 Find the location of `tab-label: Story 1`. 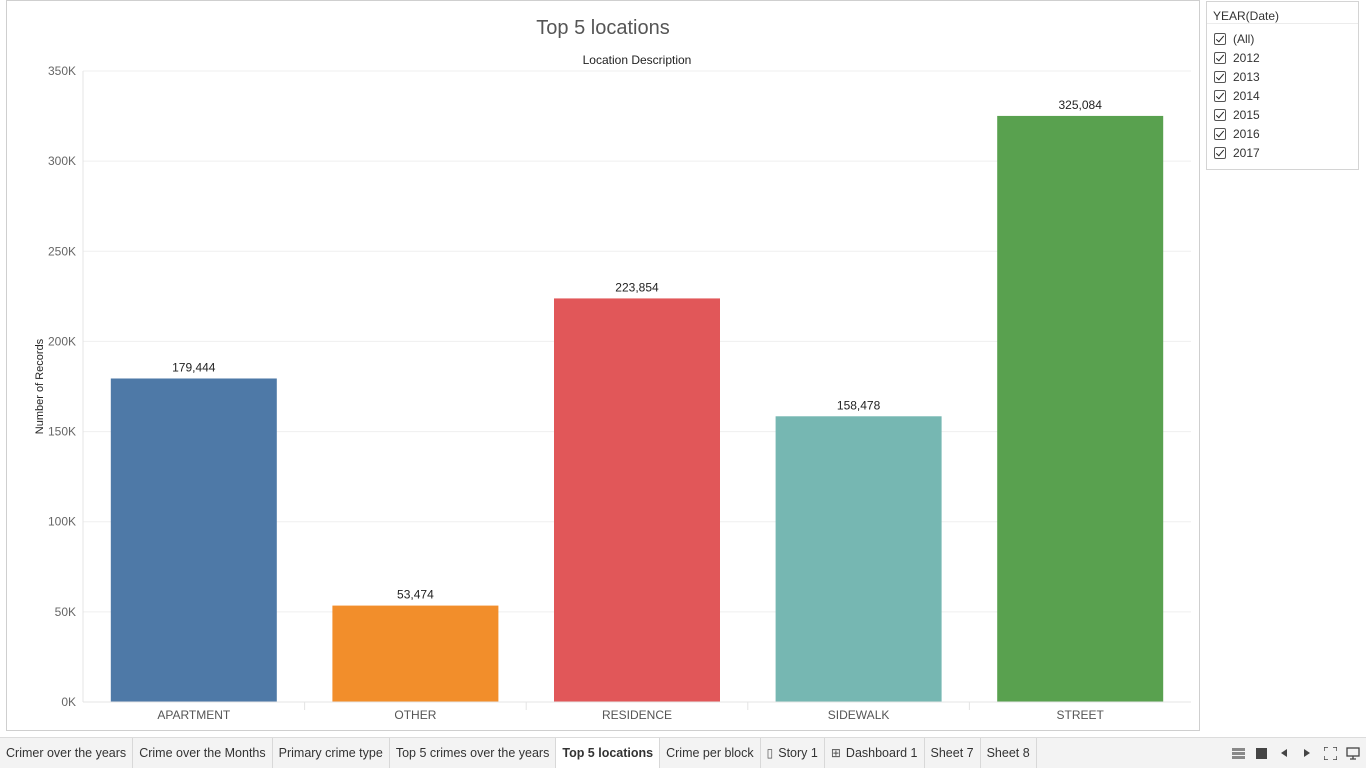

tab-label: Story 1 is located at coordinates (798, 753).